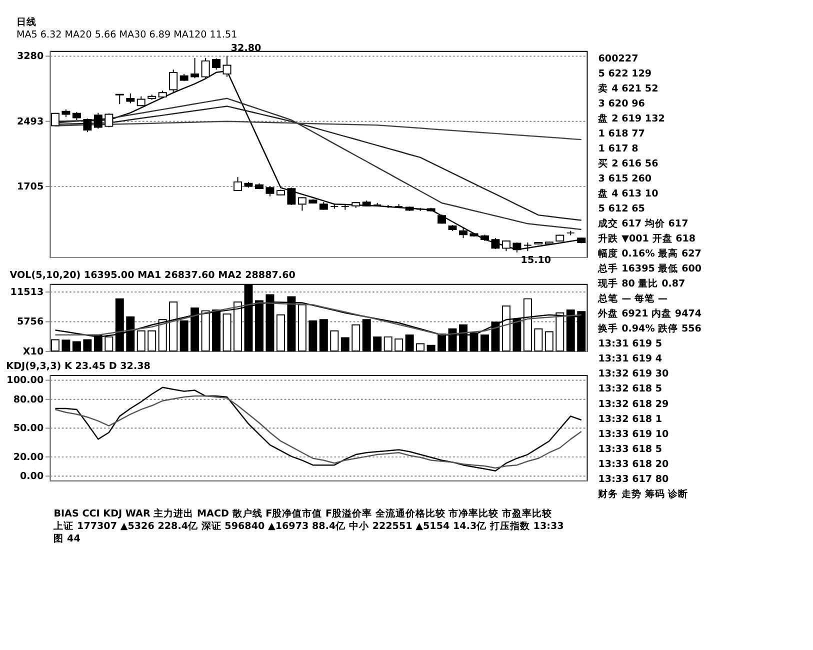  Describe the element at coordinates (625, 178) in the screenshot. I see `text: 3 615 260` at that location.